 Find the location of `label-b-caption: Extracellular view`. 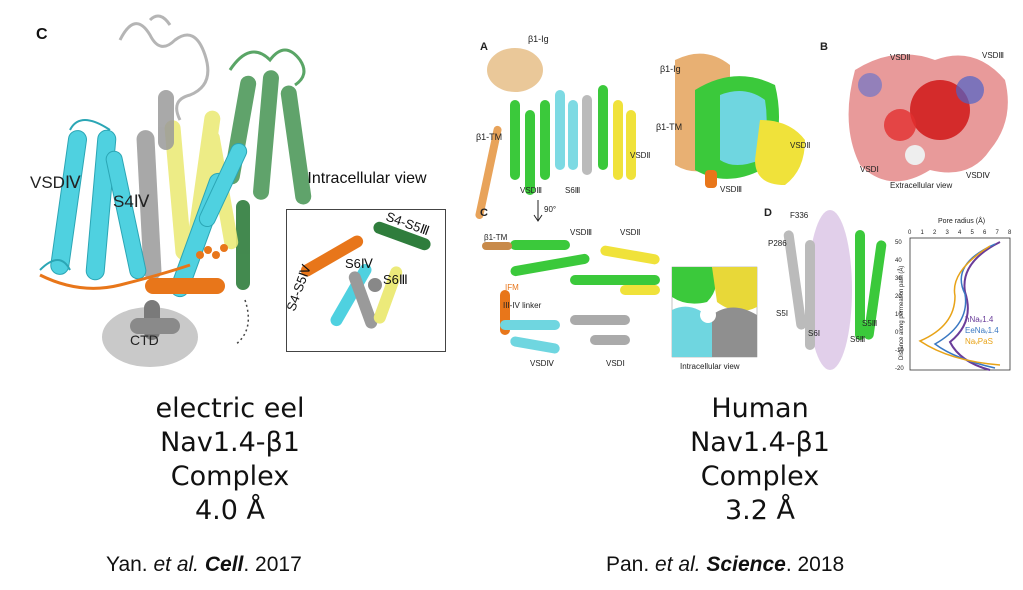

label-b-caption: Extracellular view is located at coordinates (921, 185).